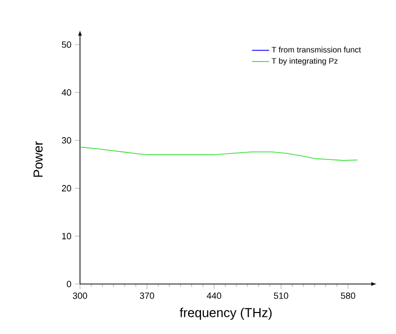 The width and height of the screenshot is (396, 334). I want to click on x-tick-label: 510, so click(281, 295).